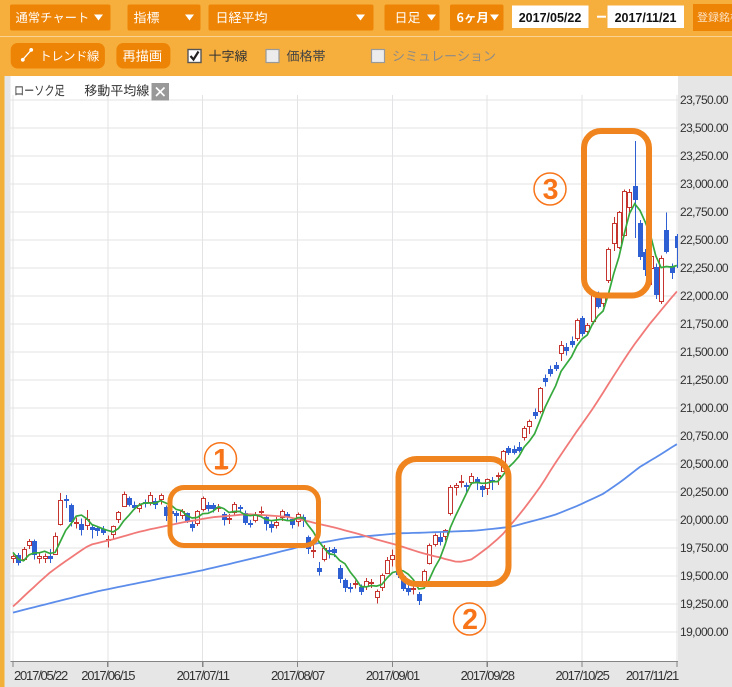 The width and height of the screenshot is (732, 687). I want to click on svg-text: 2017/07/11, so click(203, 675).